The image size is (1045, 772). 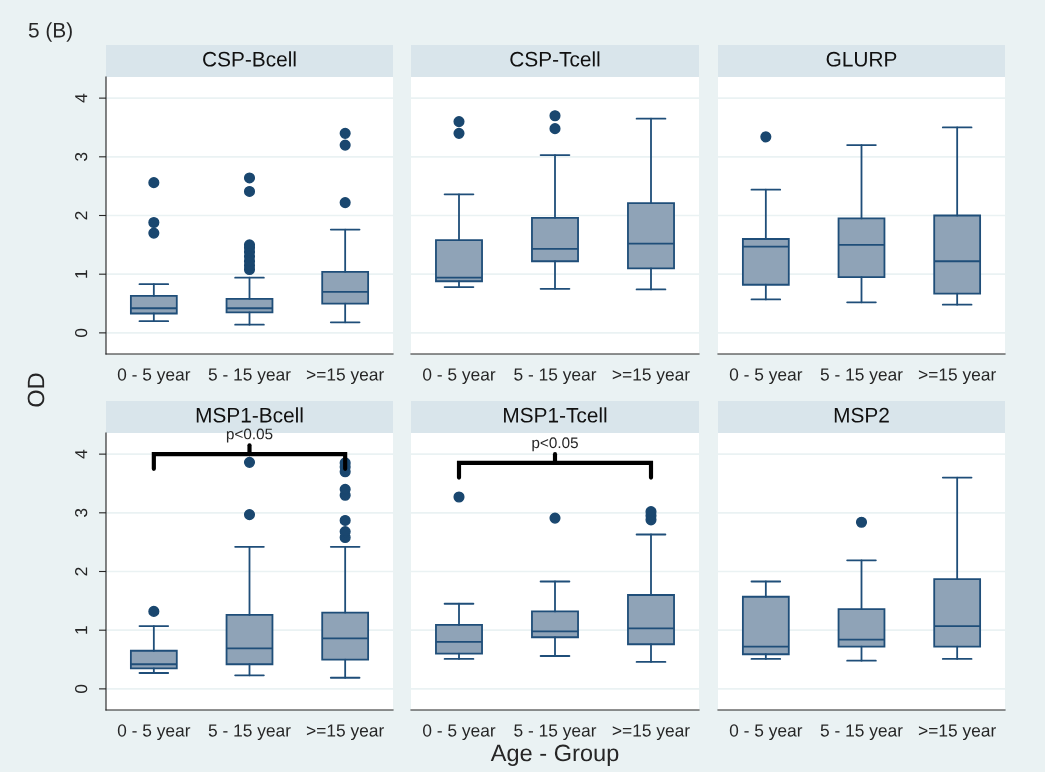 I want to click on x-axis-title: Age - Group, so click(x=554, y=755).